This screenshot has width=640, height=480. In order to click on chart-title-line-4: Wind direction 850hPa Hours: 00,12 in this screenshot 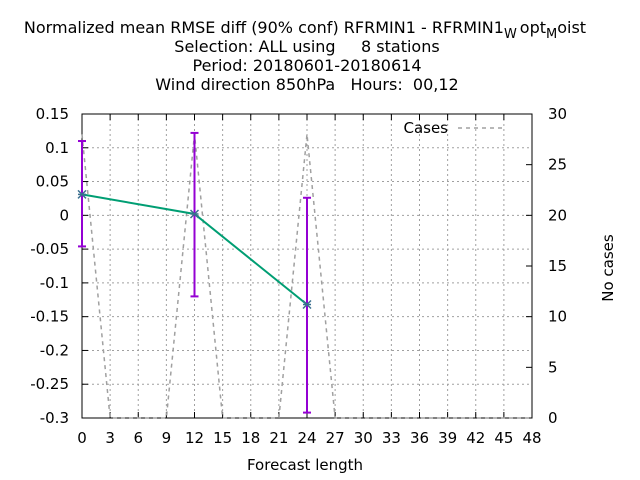, I will do `click(306, 84)`.